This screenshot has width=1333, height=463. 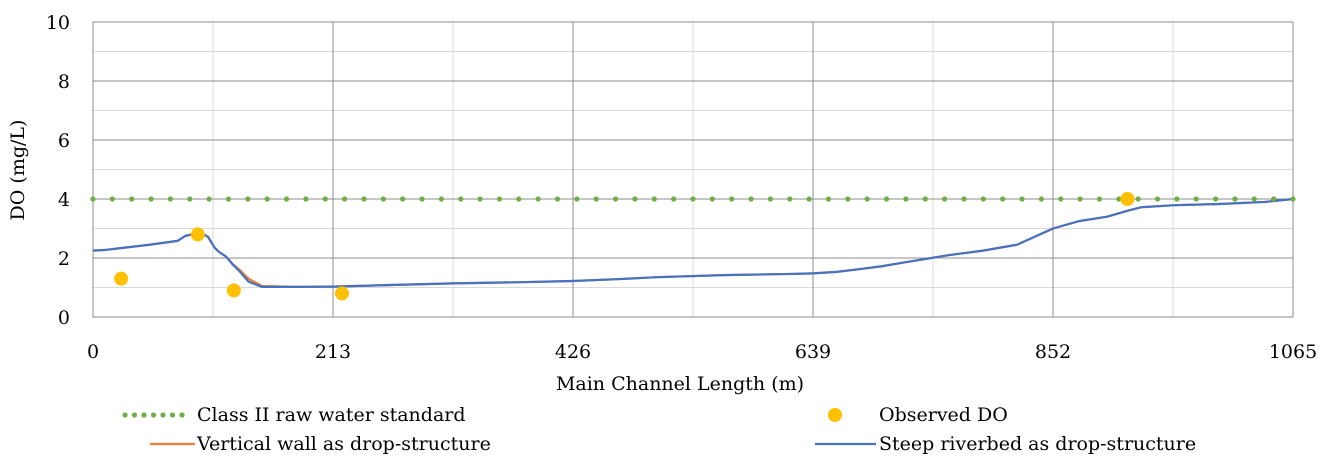 I want to click on x-tick-label: 639, so click(x=813, y=352).